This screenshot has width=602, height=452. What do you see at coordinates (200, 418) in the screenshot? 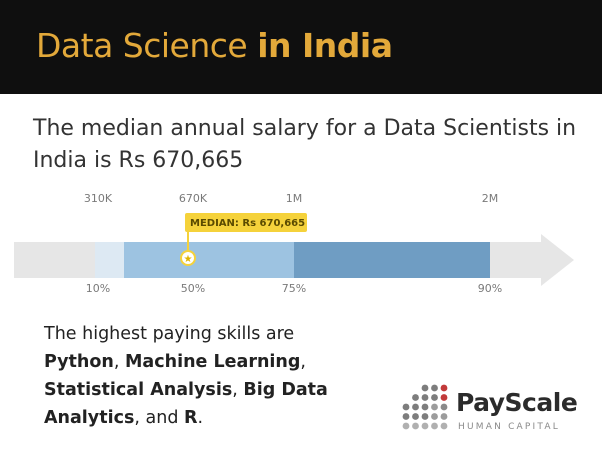
I see `skills-end: .` at bounding box center [200, 418].